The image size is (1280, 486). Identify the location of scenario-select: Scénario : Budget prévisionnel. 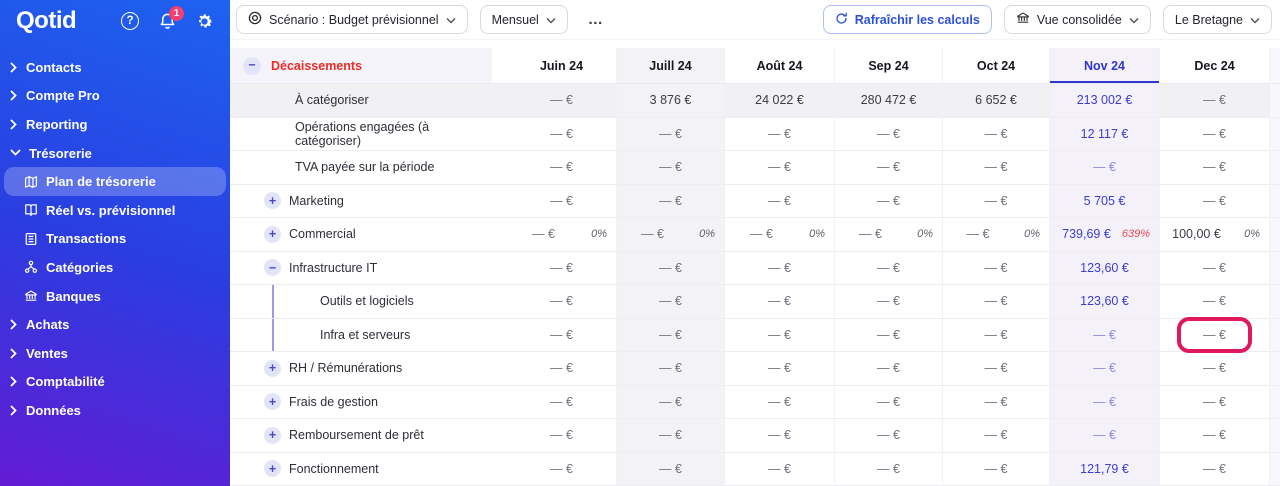
(352, 19).